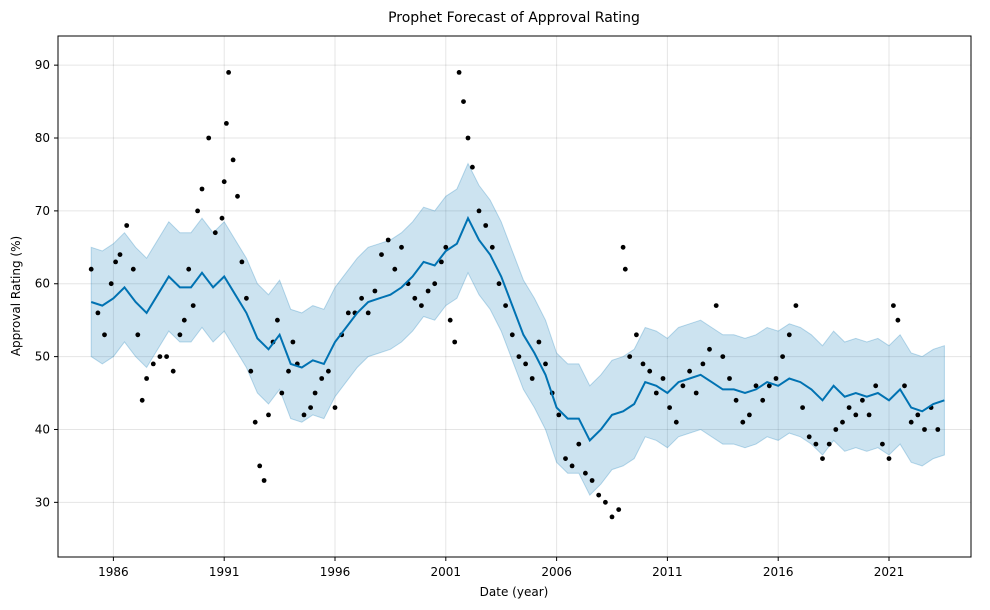  What do you see at coordinates (42, 65) in the screenshot?
I see `y-tick-label: 90` at bounding box center [42, 65].